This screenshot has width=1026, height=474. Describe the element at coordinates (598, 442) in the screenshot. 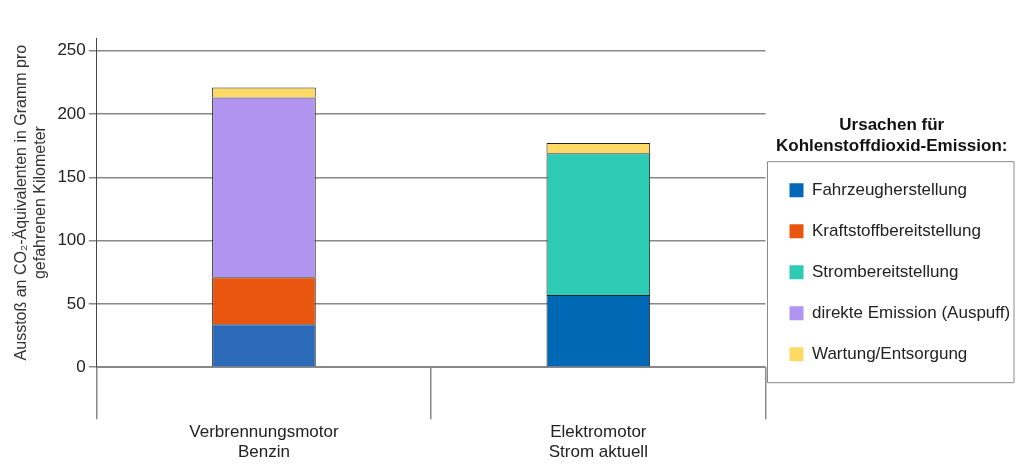

I see `x-tick-label: Elektromotor Strom aktuell` at that location.